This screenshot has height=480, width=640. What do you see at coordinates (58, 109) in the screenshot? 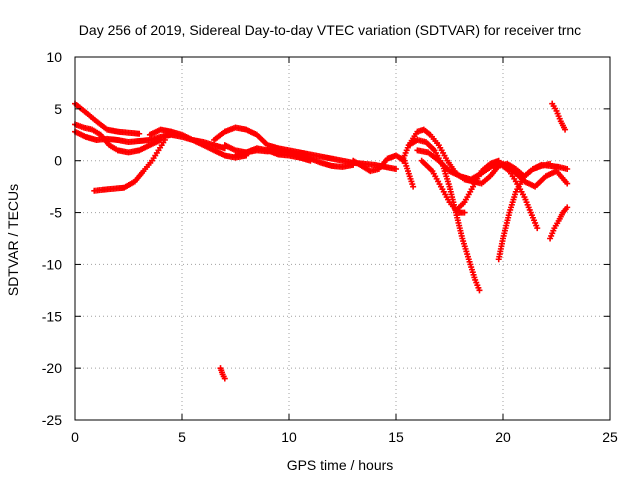
I see `y-tick-label: 5` at bounding box center [58, 109].